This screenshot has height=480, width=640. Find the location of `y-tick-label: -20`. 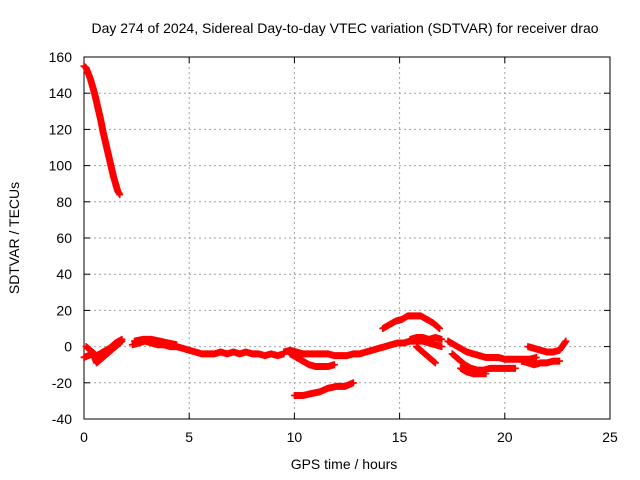

y-tick-label: -20 is located at coordinates (62, 383).